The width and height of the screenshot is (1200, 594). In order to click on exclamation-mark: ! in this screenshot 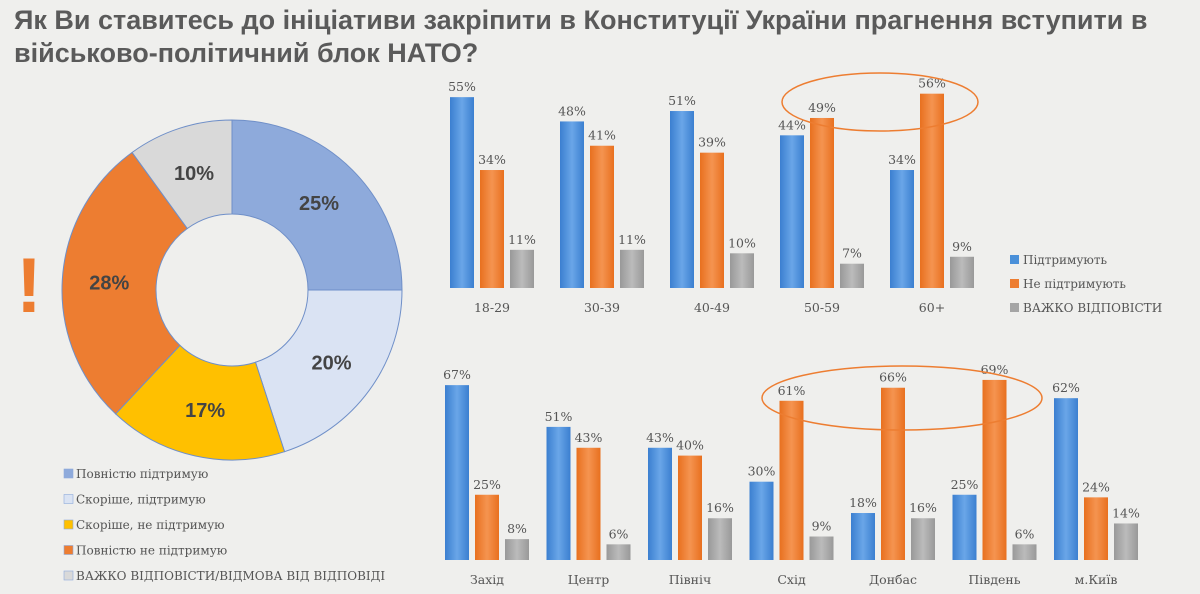, I will do `click(29, 285)`.